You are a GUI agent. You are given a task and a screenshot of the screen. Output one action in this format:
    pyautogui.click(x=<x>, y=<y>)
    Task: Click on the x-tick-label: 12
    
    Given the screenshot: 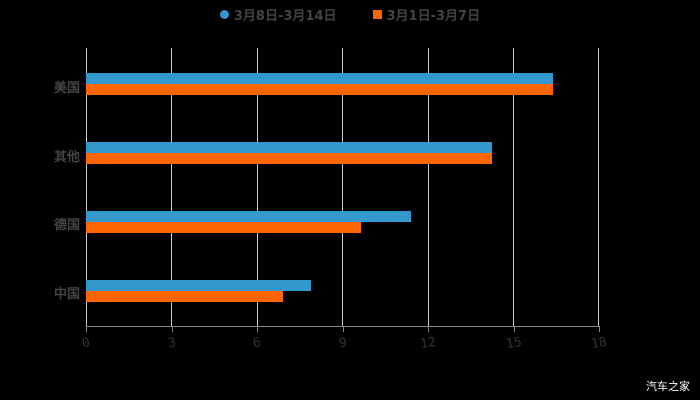 What is the action you would take?
    pyautogui.click(x=428, y=343)
    